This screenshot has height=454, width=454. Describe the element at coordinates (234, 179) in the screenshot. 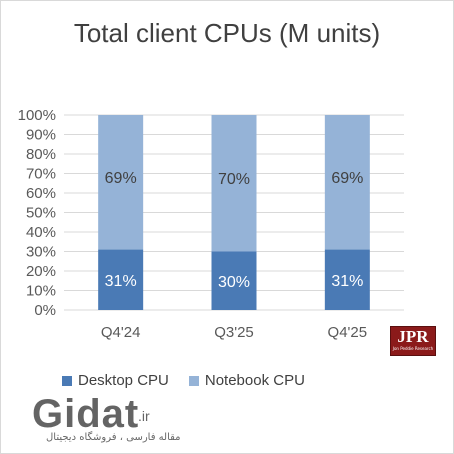

I see `data-label: 70%` at that location.